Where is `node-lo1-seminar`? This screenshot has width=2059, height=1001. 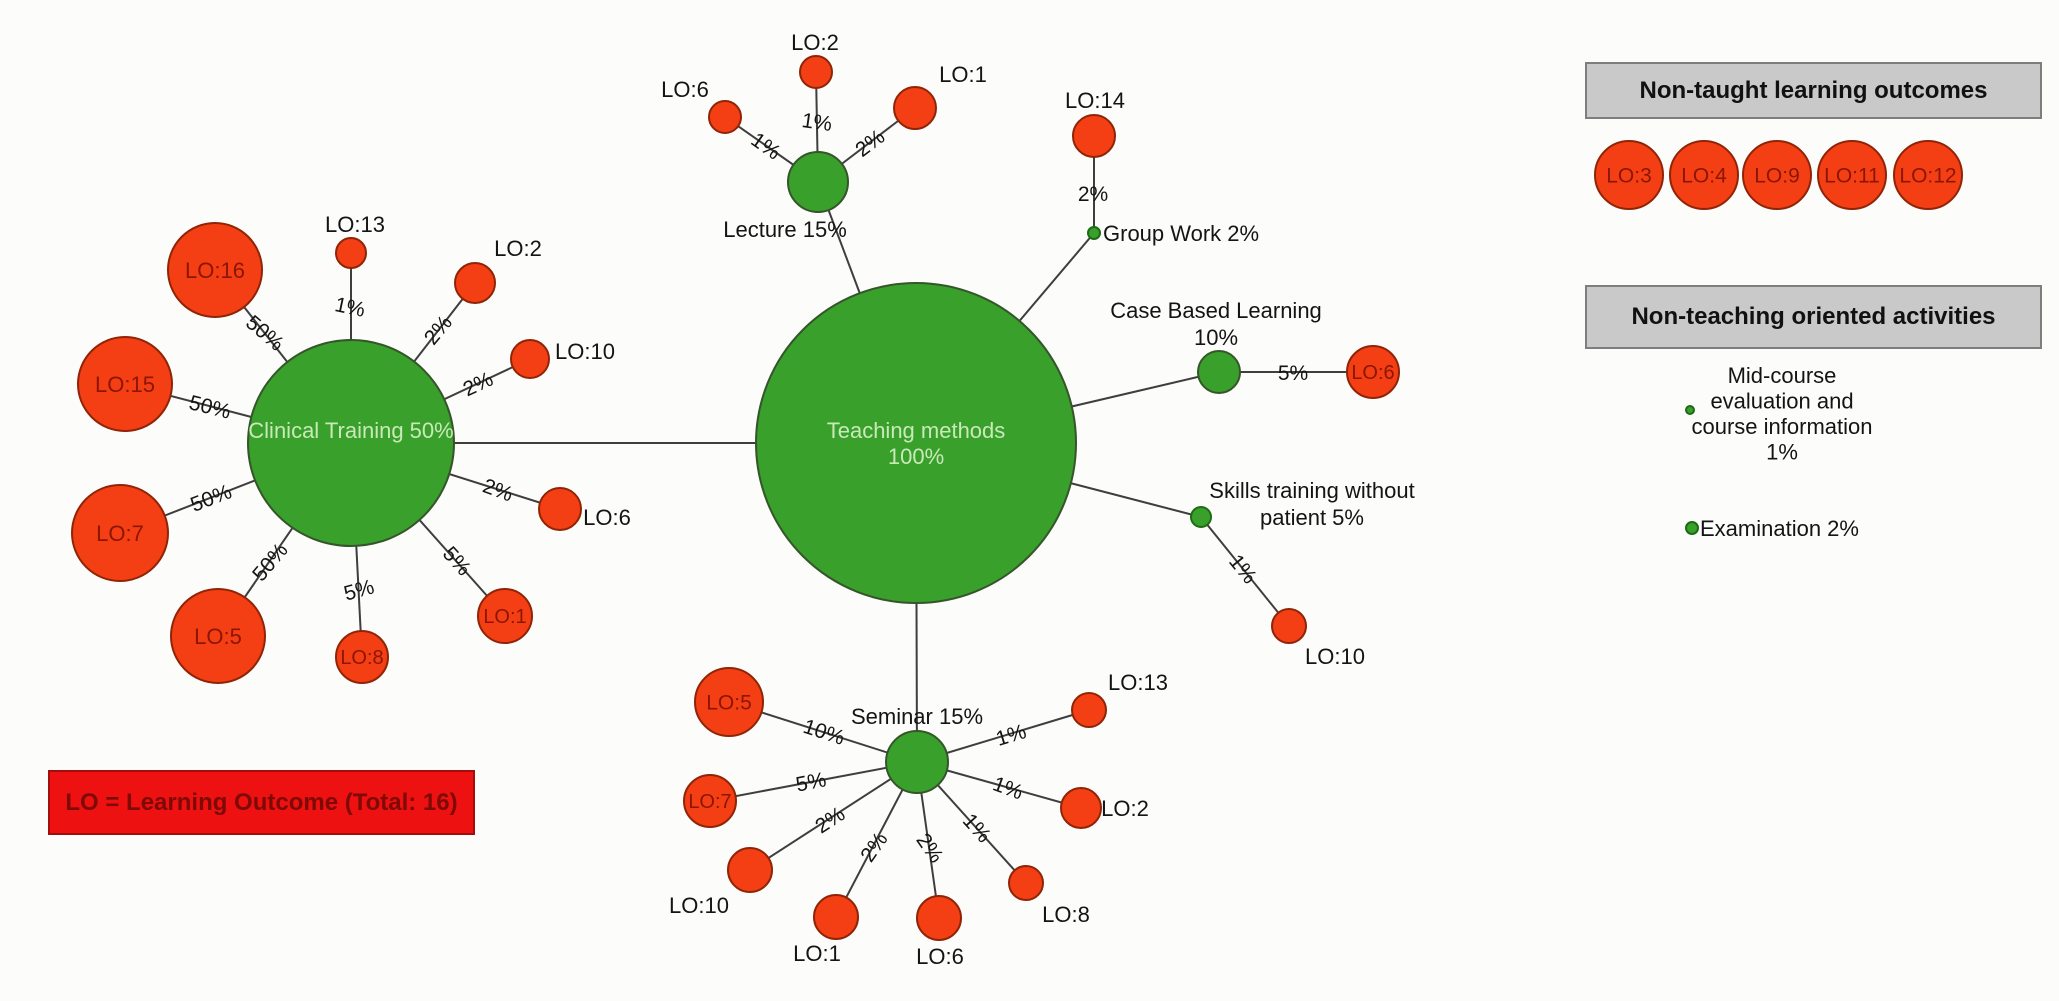 node-lo1-seminar is located at coordinates (836, 917).